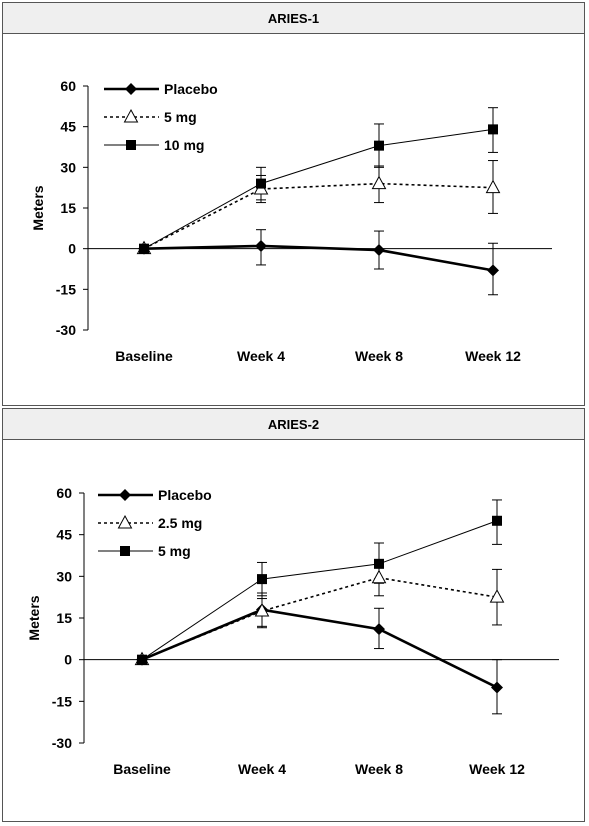  I want to click on chart-title: ARIES-2, so click(293, 424).